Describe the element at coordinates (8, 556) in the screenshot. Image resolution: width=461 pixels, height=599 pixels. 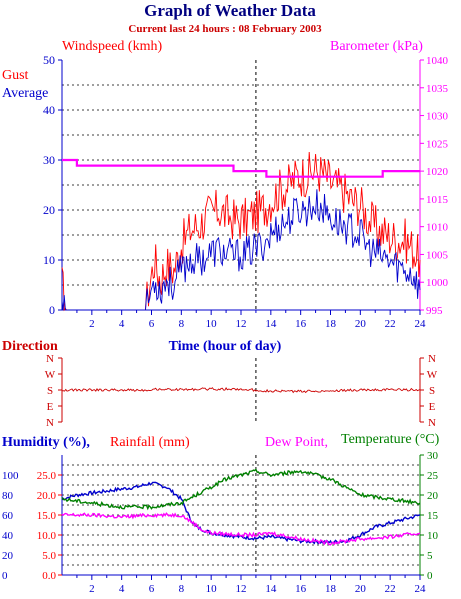
I see `humidity-ytick-label: 20` at that location.